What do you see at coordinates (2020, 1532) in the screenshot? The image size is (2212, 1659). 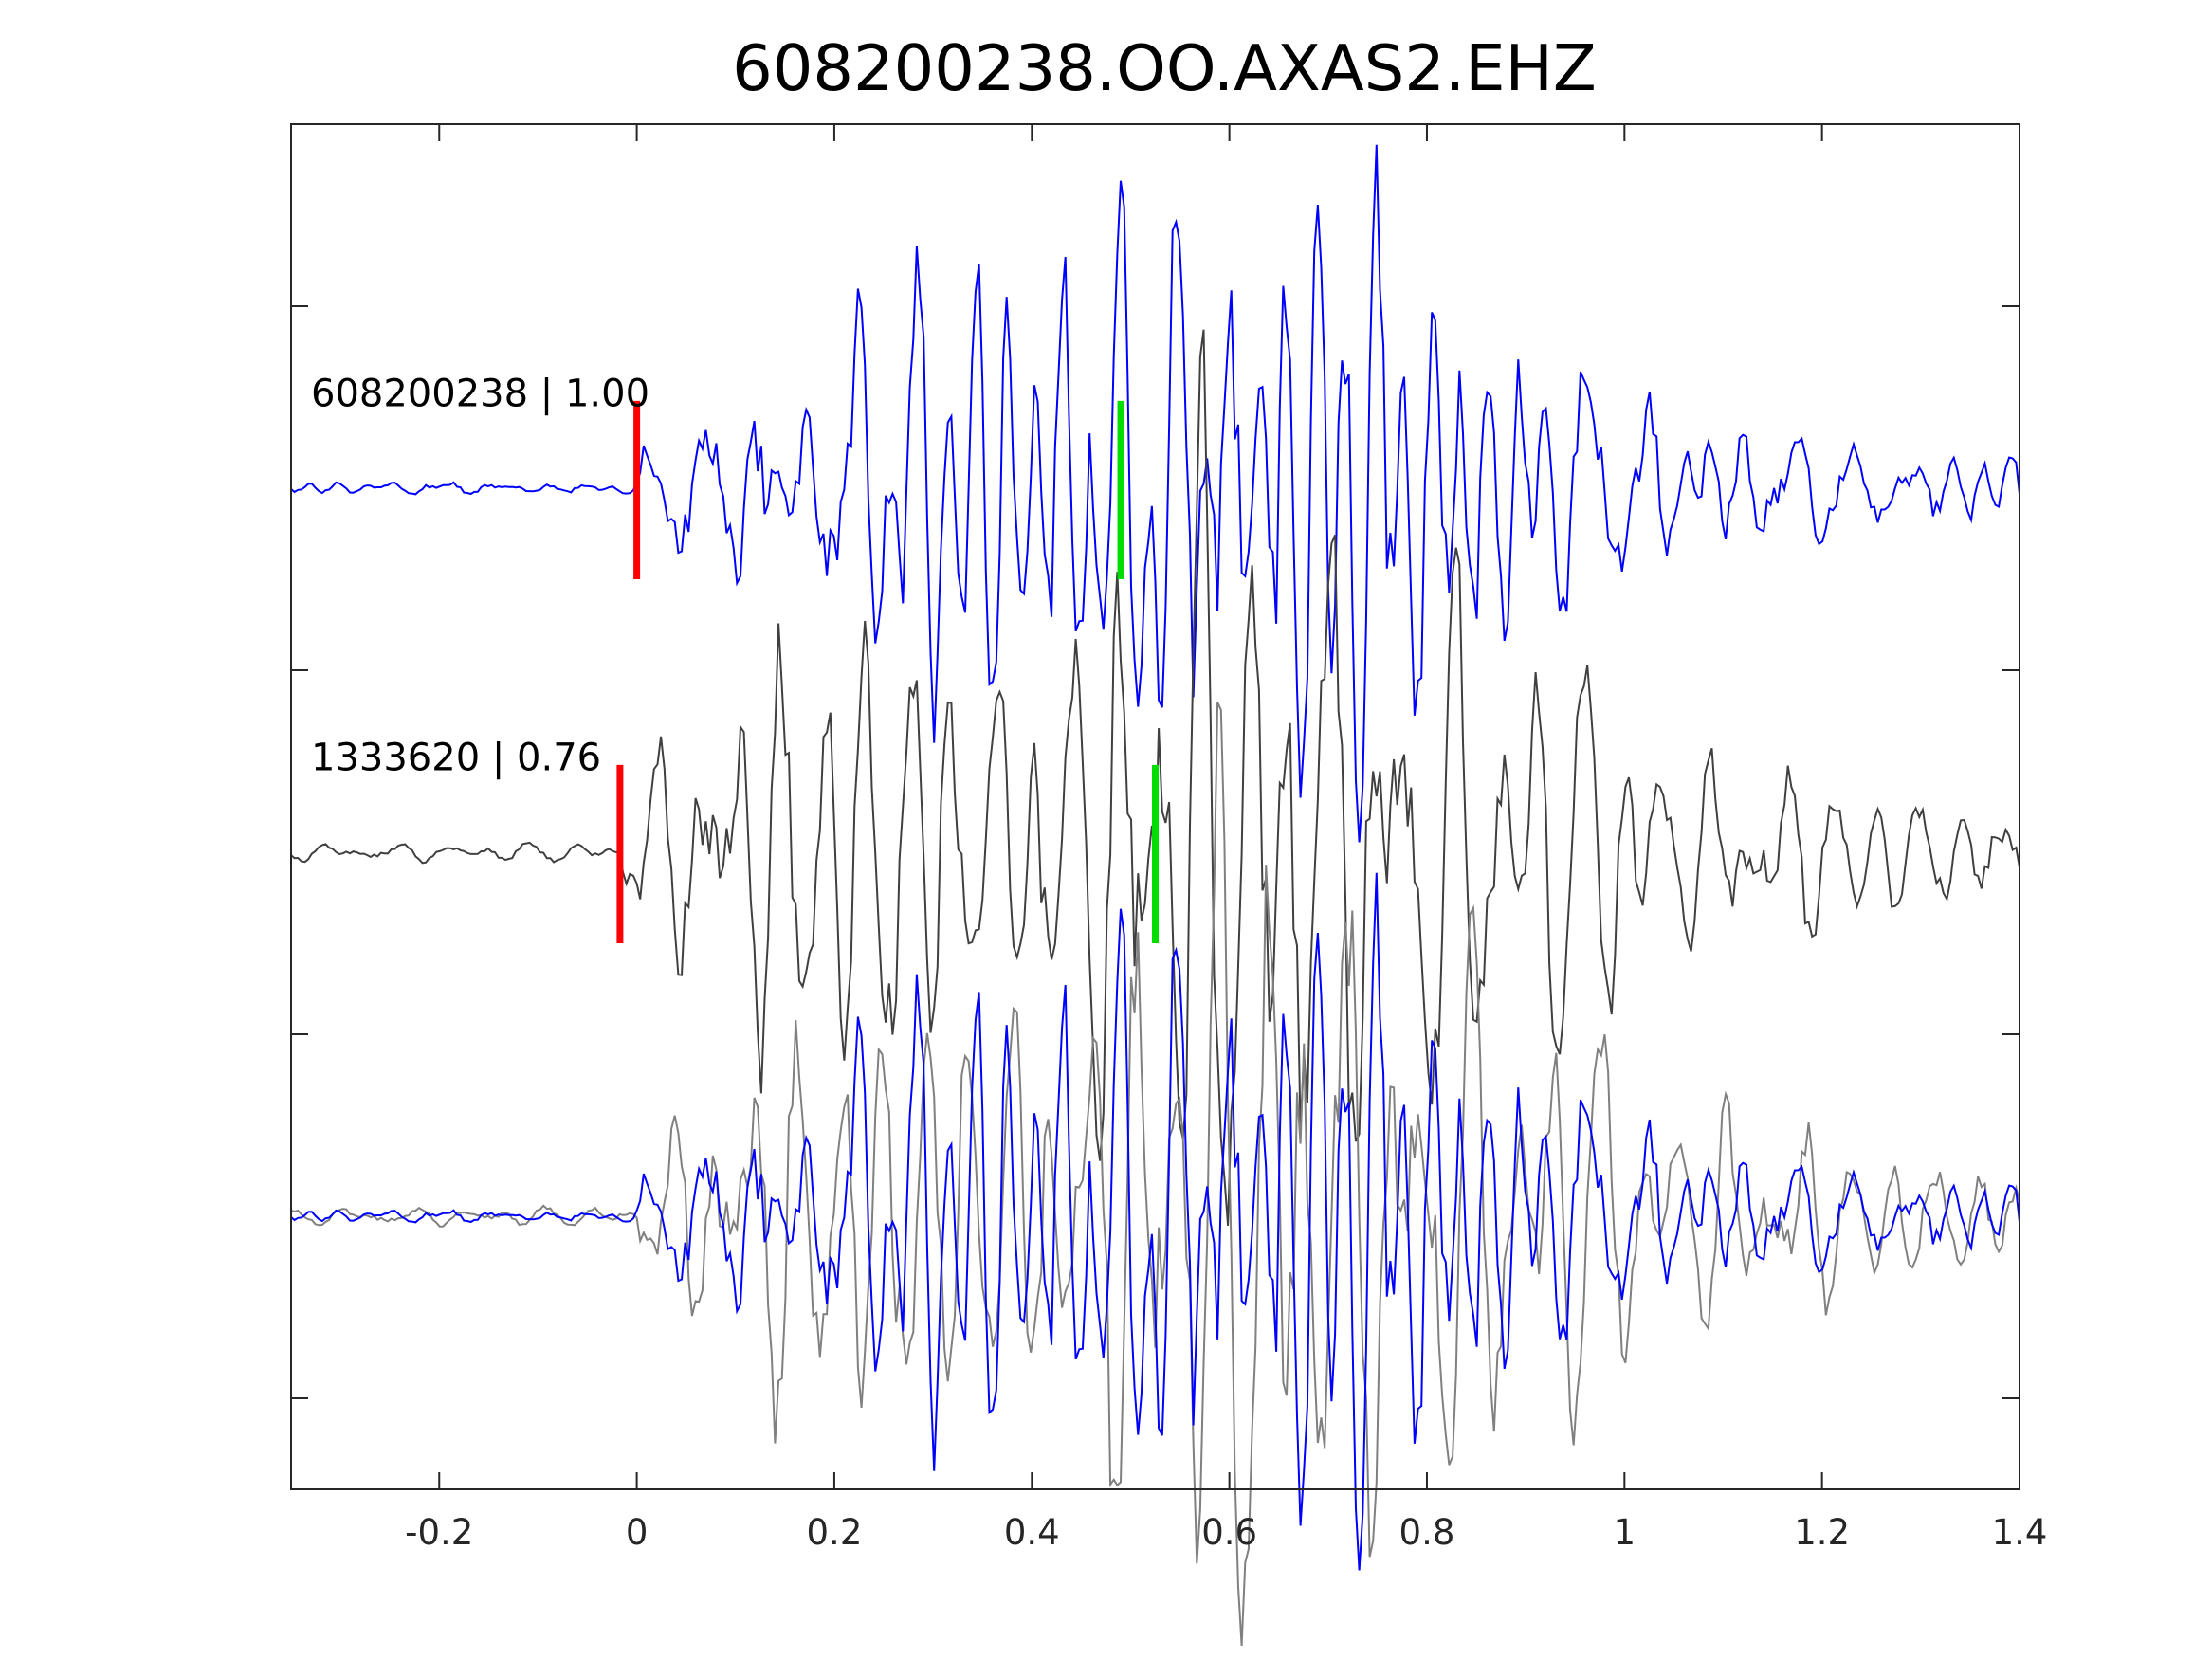 I see `x-tick-label: 1.4` at bounding box center [2020, 1532].